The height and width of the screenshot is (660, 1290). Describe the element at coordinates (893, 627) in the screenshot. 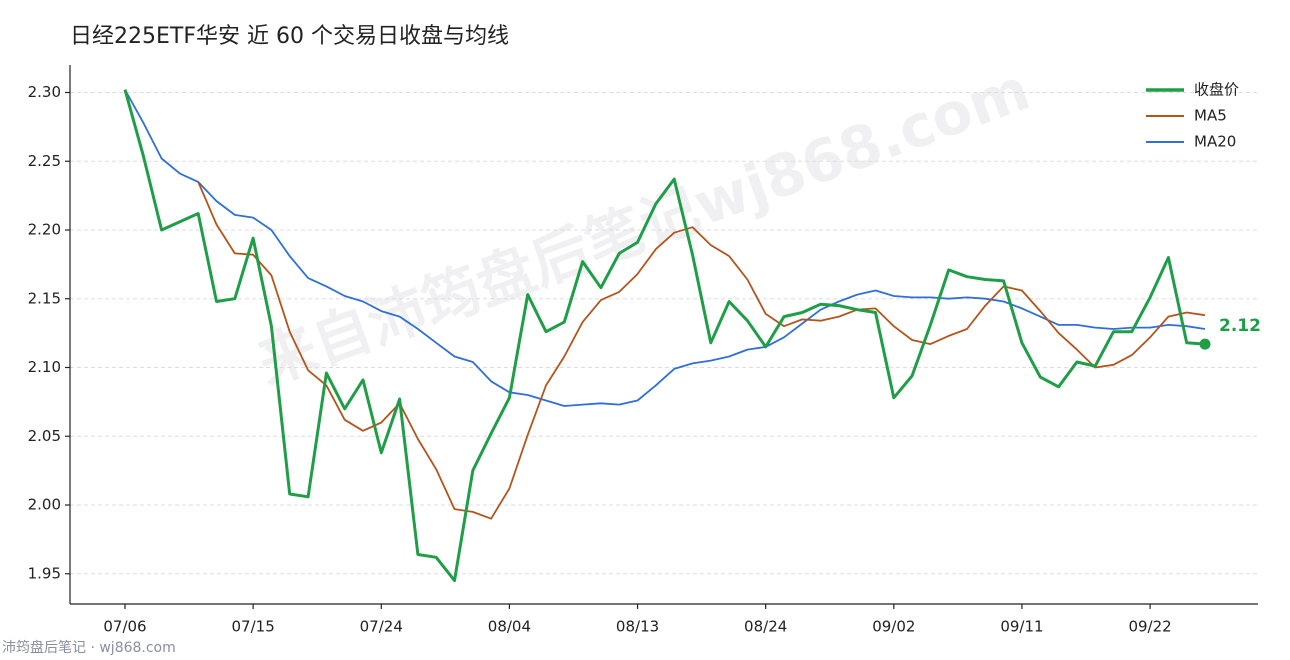

I see `x-tick-label: 09/02` at that location.